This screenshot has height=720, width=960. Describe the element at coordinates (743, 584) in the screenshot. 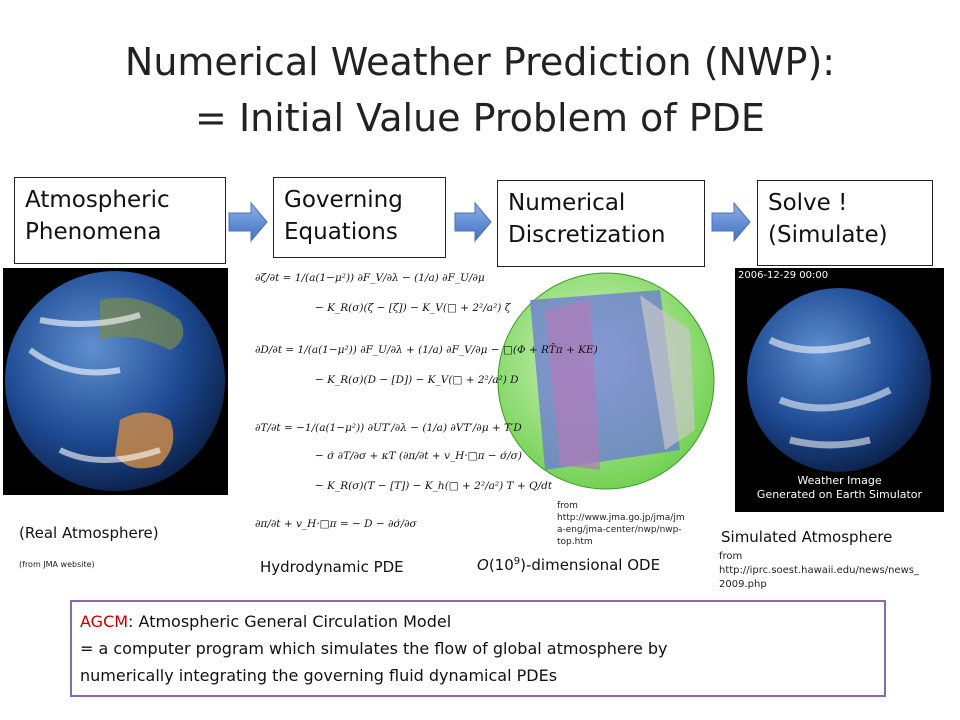

I see `source-line: 2009.php` at that location.